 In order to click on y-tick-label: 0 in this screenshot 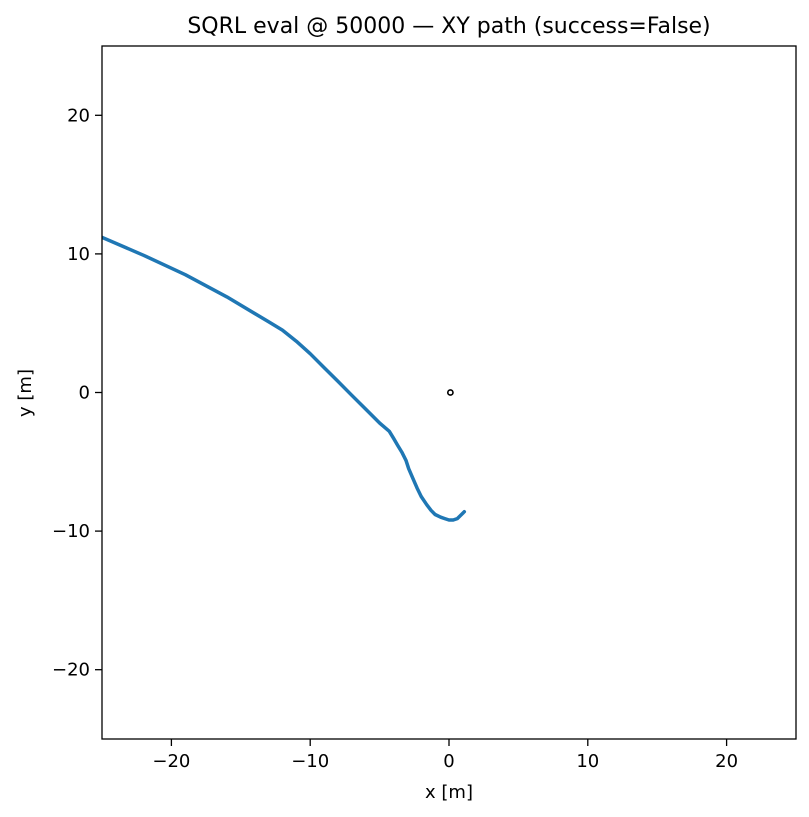, I will do `click(84, 393)`.